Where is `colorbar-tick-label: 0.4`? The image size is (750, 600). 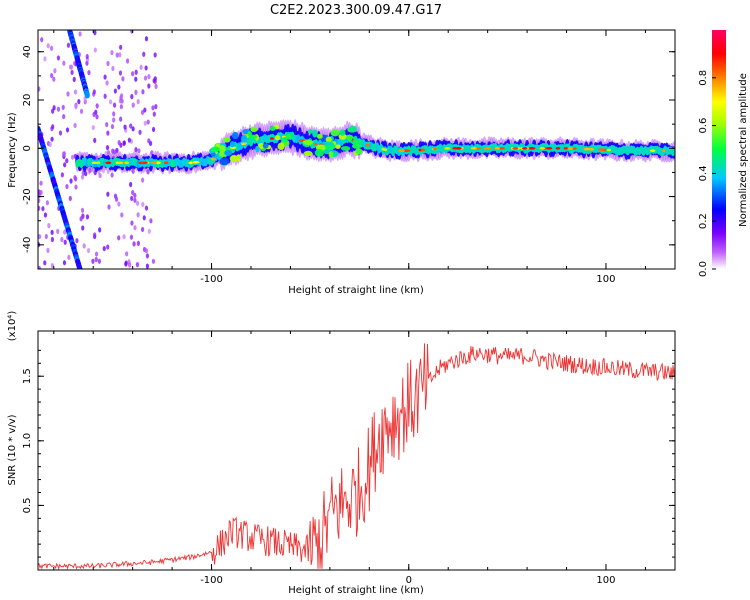
colorbar-tick-label: 0.4 is located at coordinates (703, 173).